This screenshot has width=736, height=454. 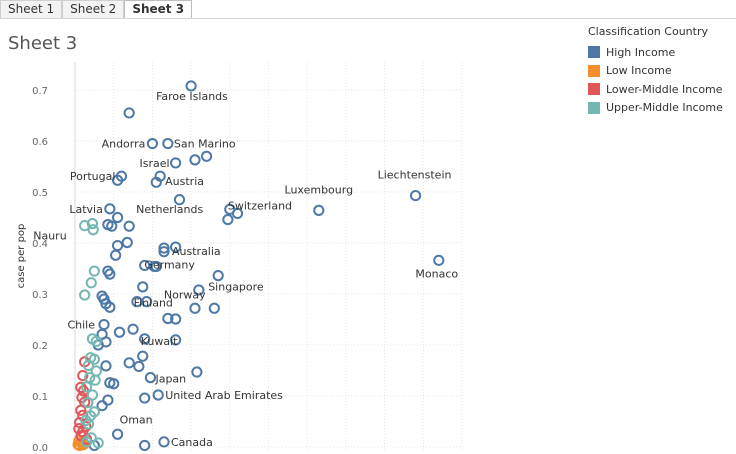 I want to click on tab-sheet-1: Sheet 1, so click(x=31, y=9).